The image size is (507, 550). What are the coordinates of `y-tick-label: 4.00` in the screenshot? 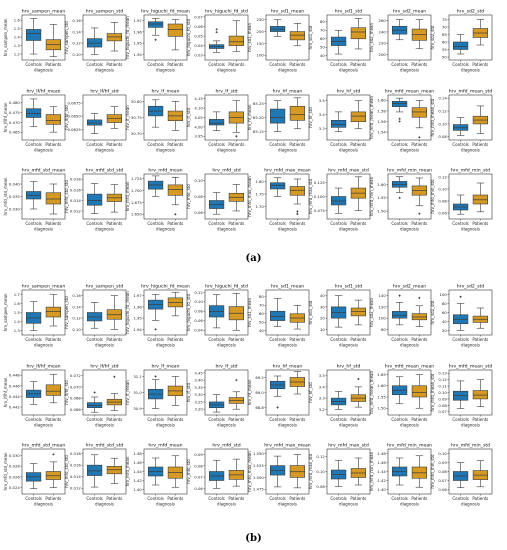 It's located at (198, 126).